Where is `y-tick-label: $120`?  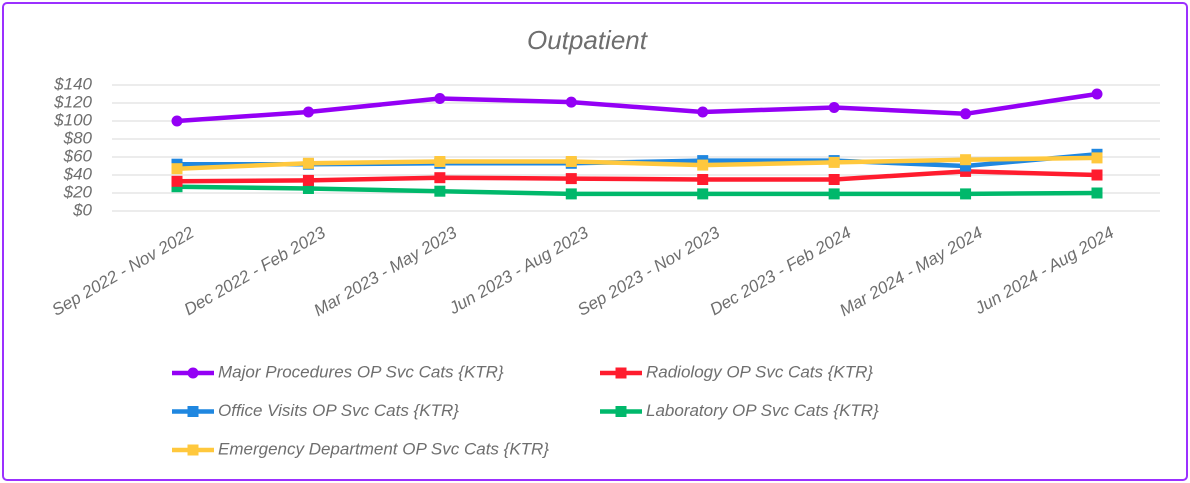 y-tick-label: $120 is located at coordinates (72, 101).